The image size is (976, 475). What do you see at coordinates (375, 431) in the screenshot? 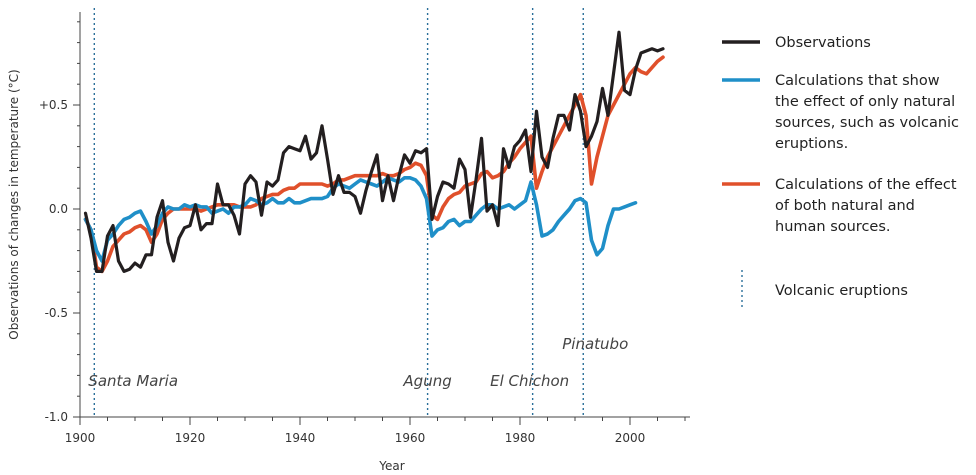
I see `x-axis-ticks: 1900 1920 1940 1960 1980 2000` at bounding box center [375, 431].